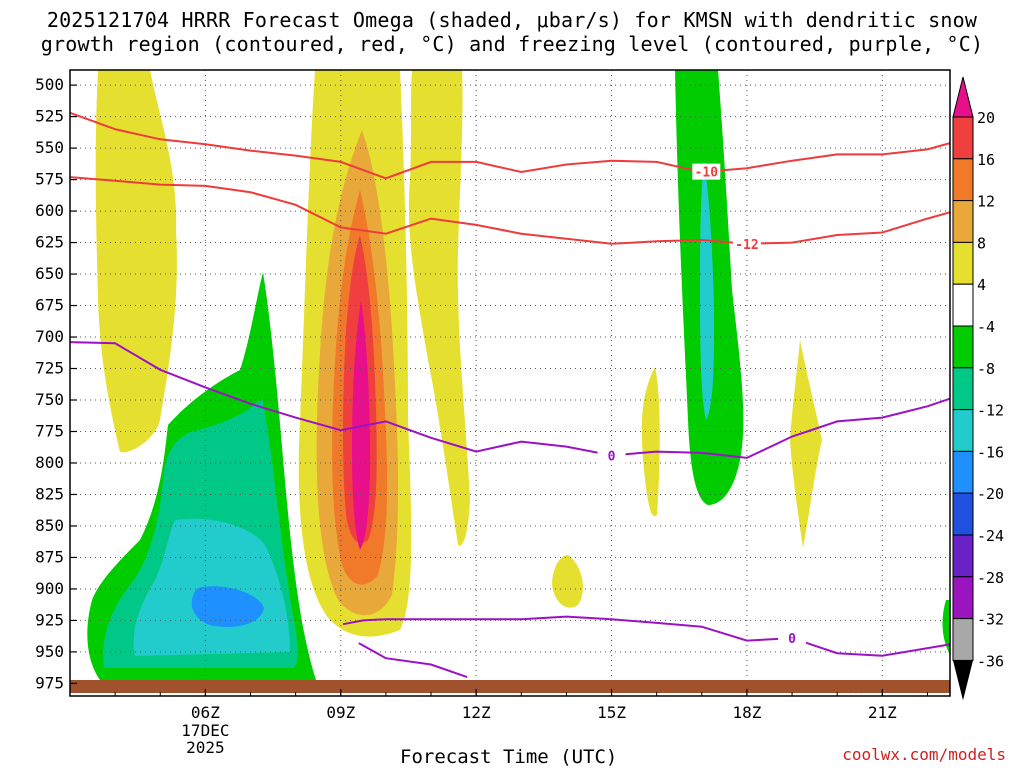 The image size is (1024, 768). Describe the element at coordinates (49, 116) in the screenshot. I see `y-tick-label: 525` at that location.